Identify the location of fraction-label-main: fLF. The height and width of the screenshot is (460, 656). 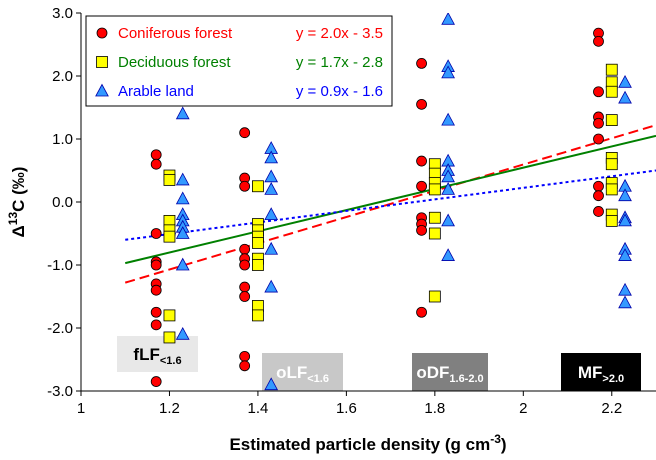
(146, 354).